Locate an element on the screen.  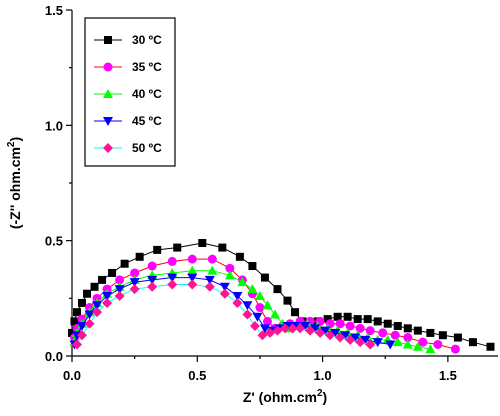
legend-label: 30 ºC is located at coordinates (147, 40).